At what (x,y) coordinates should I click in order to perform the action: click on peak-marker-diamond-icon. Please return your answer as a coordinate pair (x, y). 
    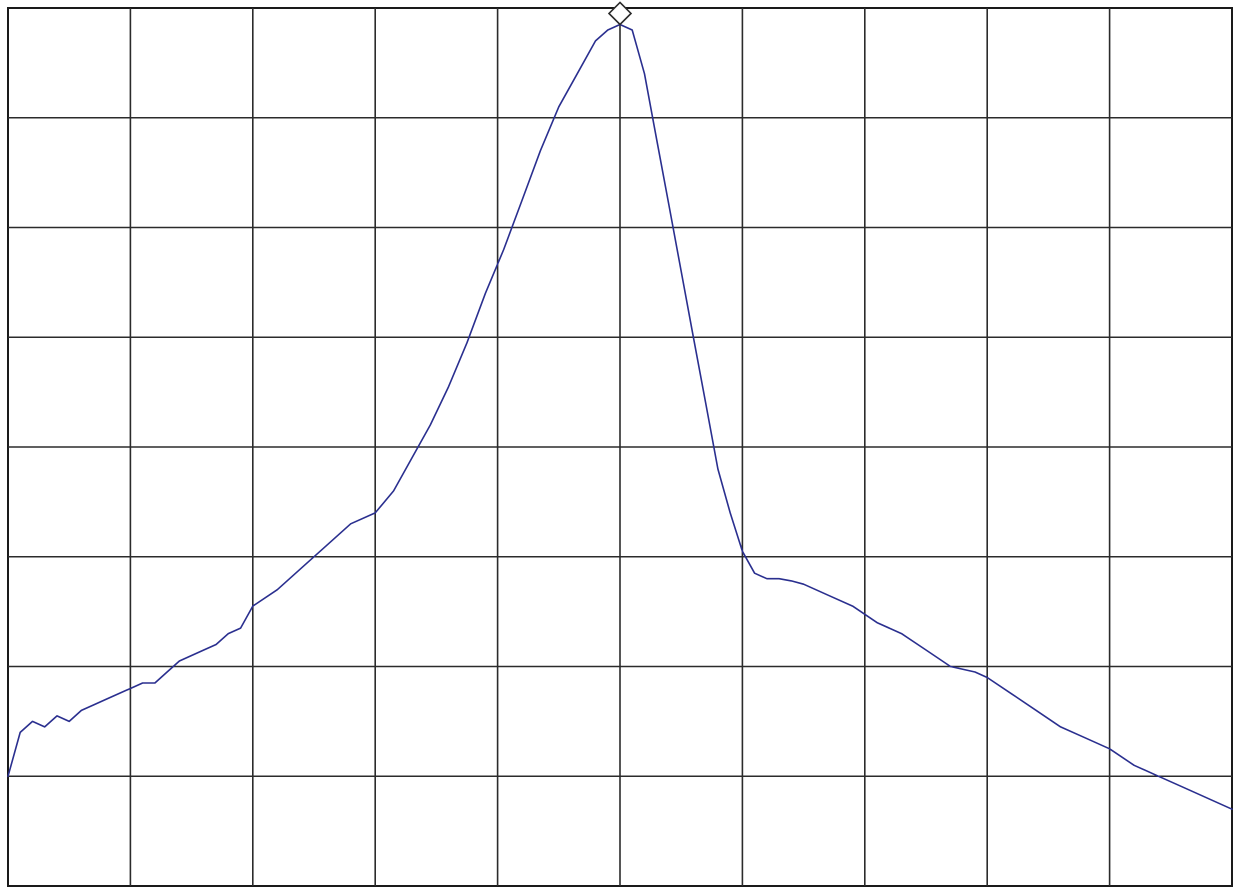
    Looking at the image, I should click on (620, 13).